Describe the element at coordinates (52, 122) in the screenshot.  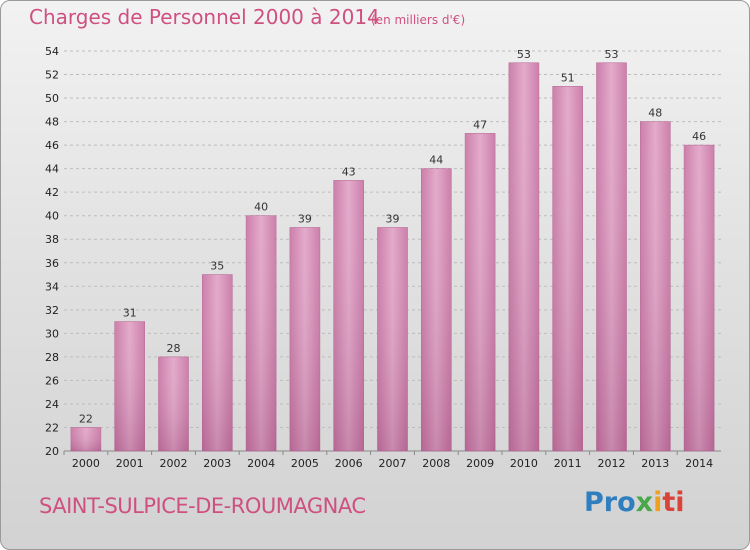
I see `y-tick-label: 48` at that location.